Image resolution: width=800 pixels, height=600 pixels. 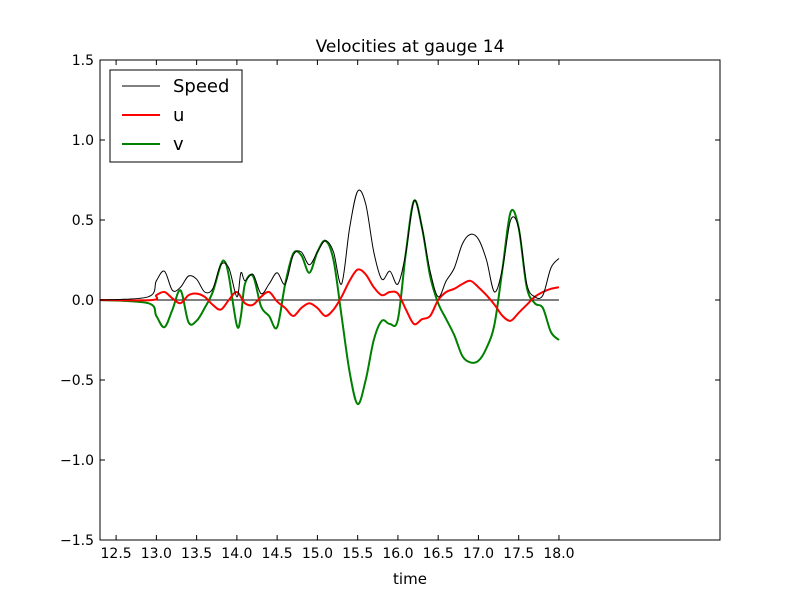 I want to click on x-tick-label: 18.0, so click(x=558, y=554).